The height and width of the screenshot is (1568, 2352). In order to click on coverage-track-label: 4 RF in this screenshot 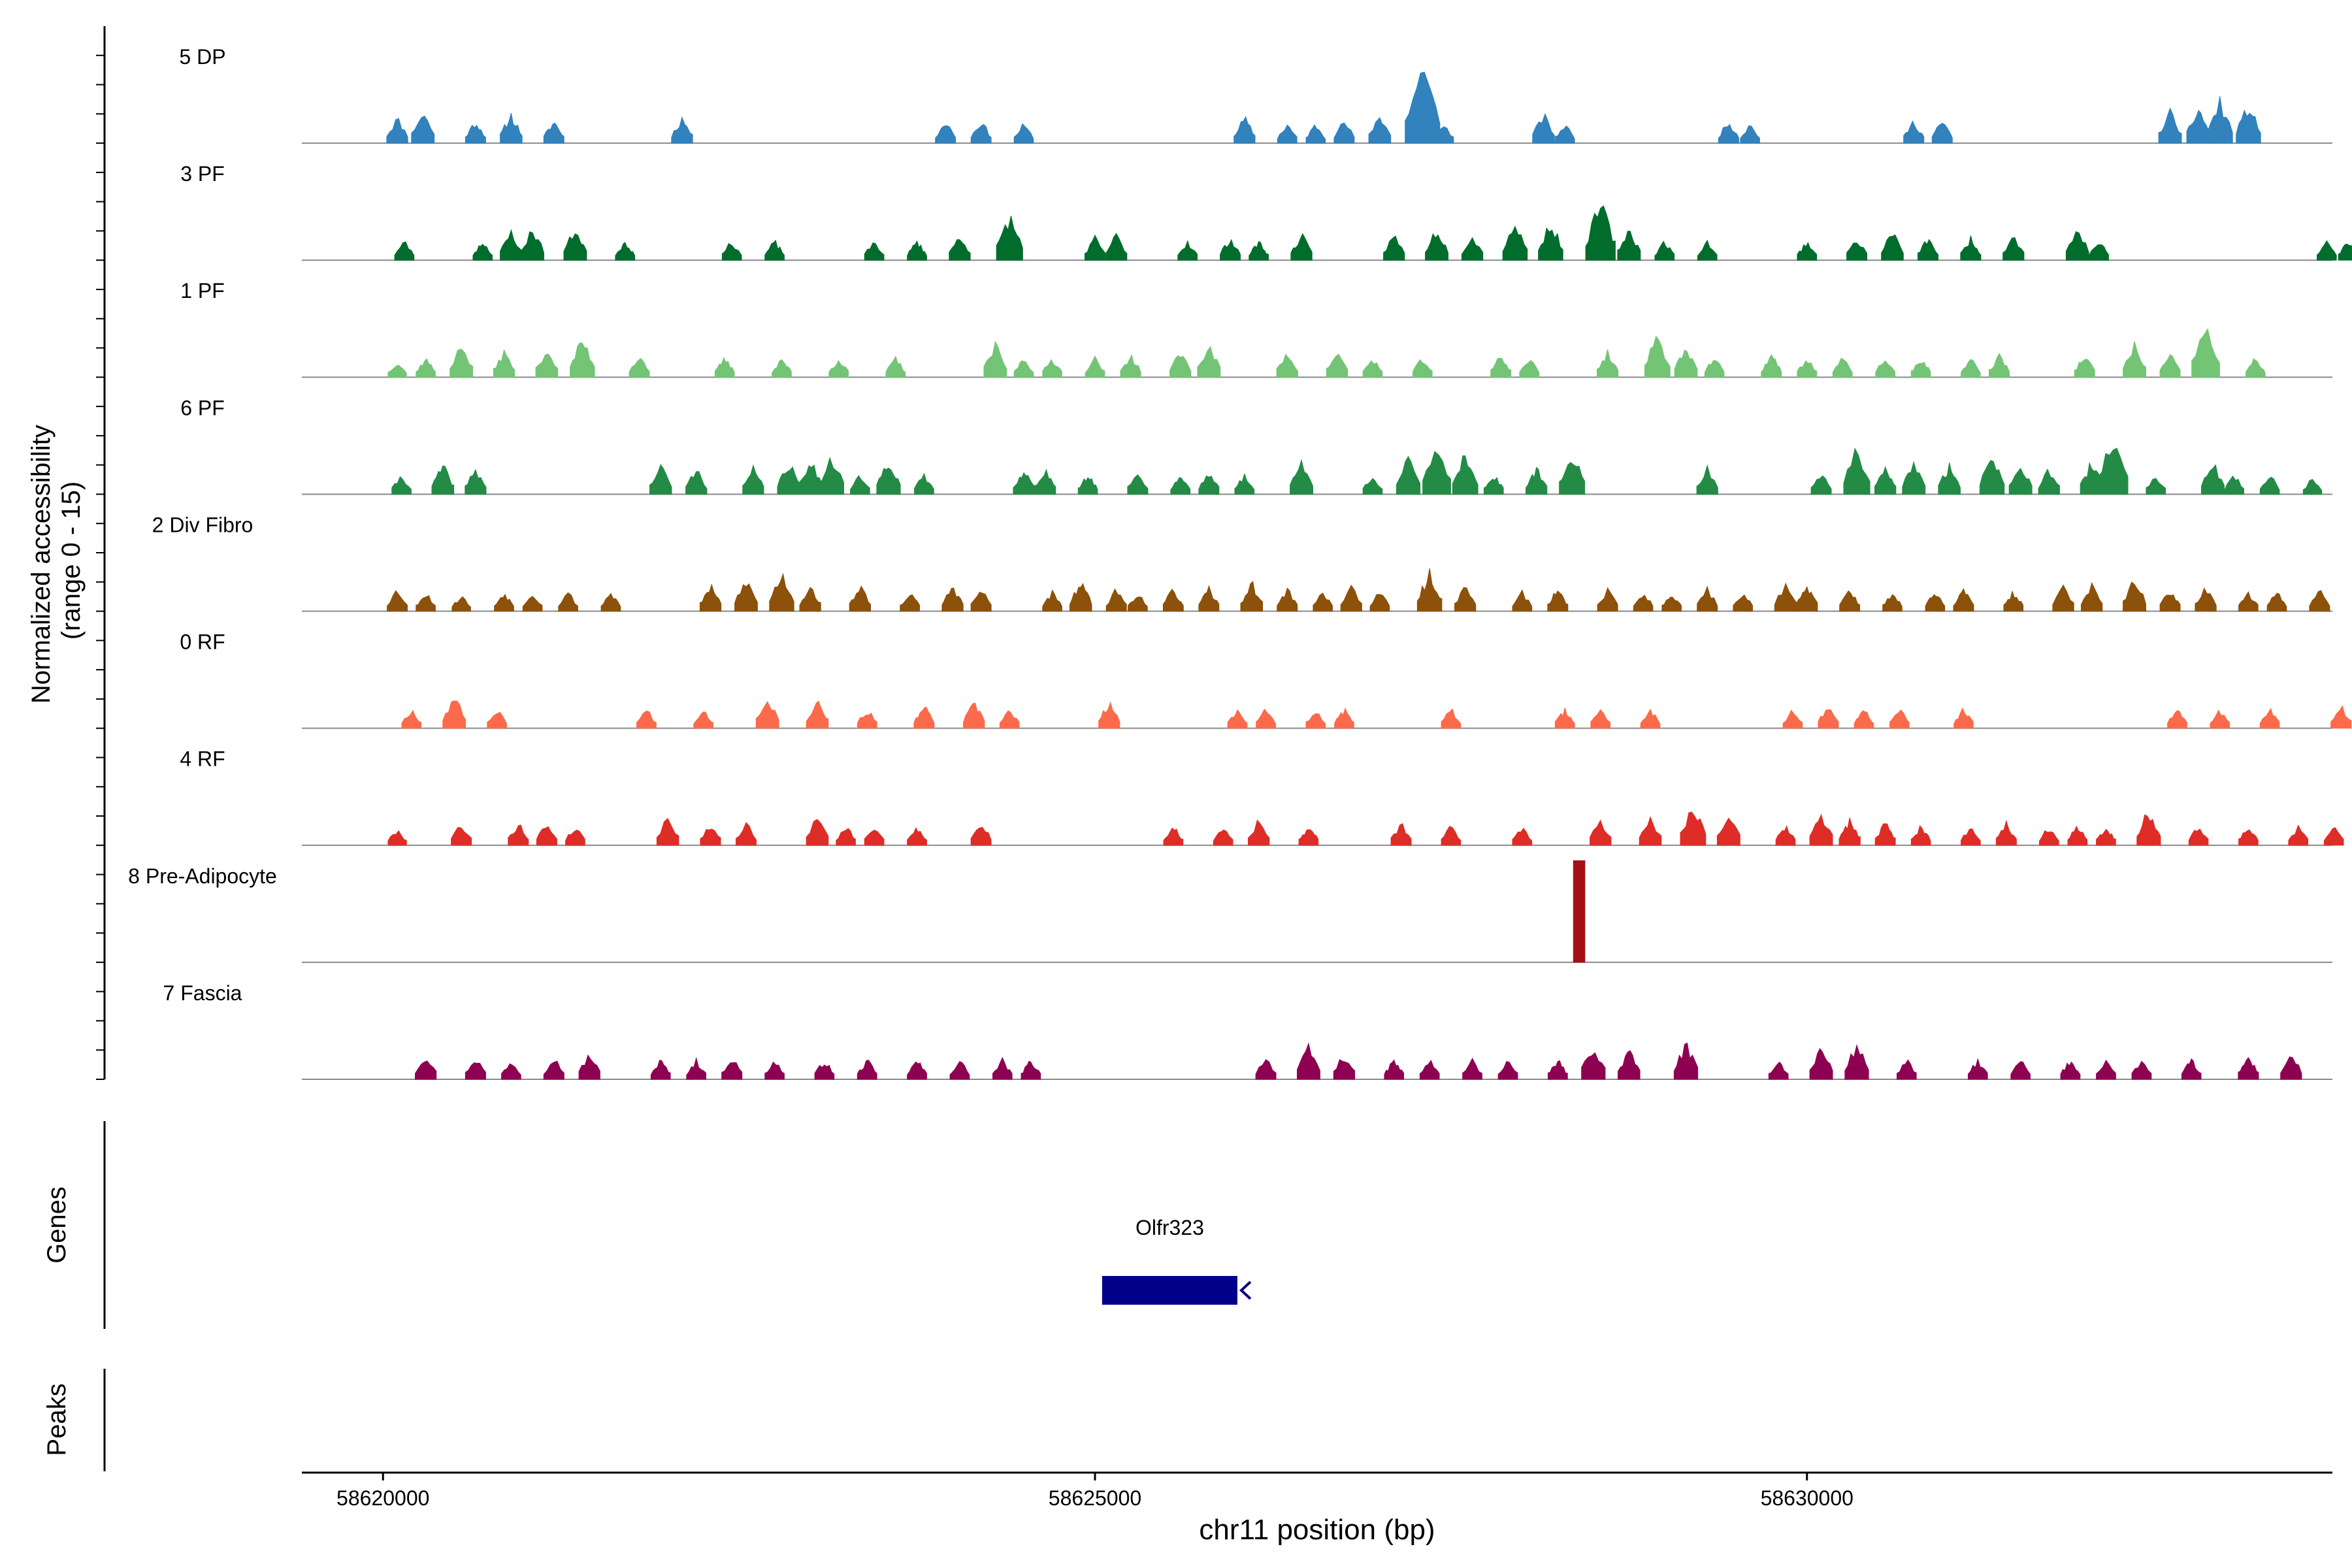, I will do `click(202, 759)`.